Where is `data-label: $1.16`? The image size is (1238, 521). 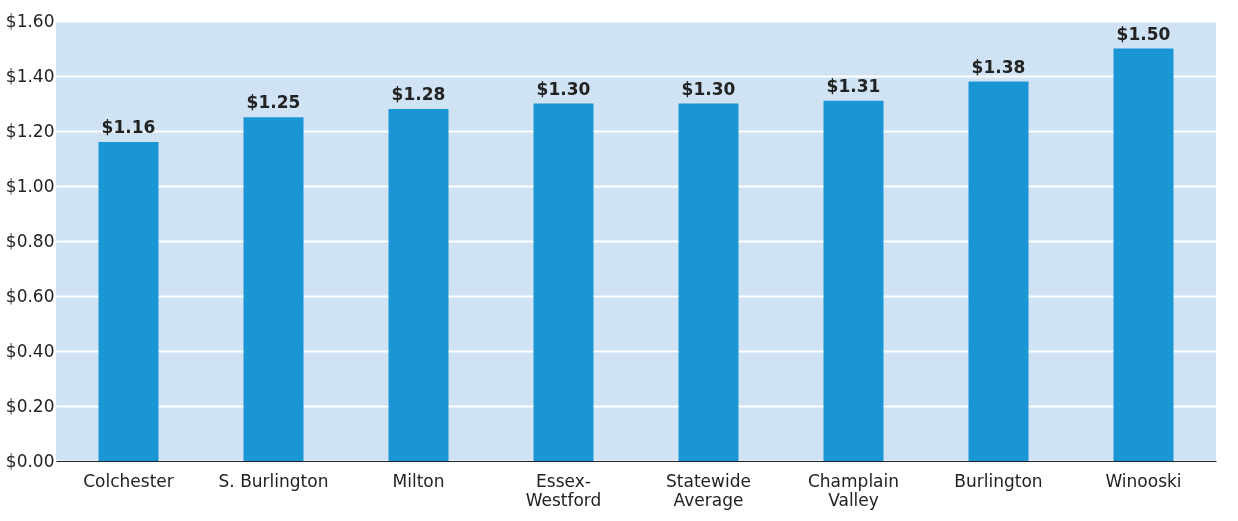
data-label: $1.16 is located at coordinates (128, 127).